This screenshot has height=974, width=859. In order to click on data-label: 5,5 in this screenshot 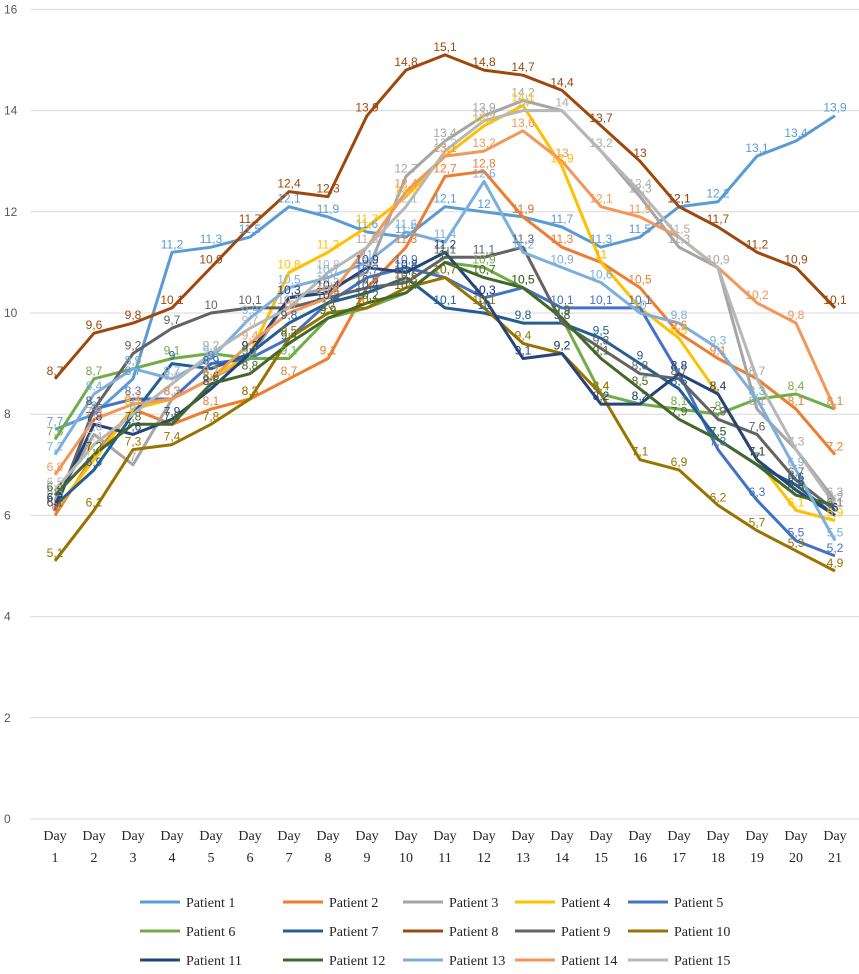, I will do `click(796, 533)`.